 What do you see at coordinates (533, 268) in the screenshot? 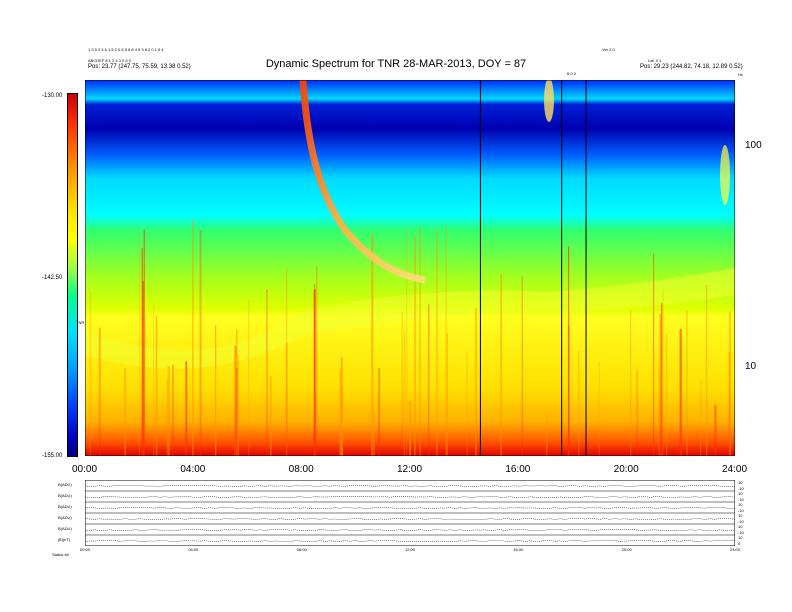
I see `vertical-markers` at bounding box center [533, 268].